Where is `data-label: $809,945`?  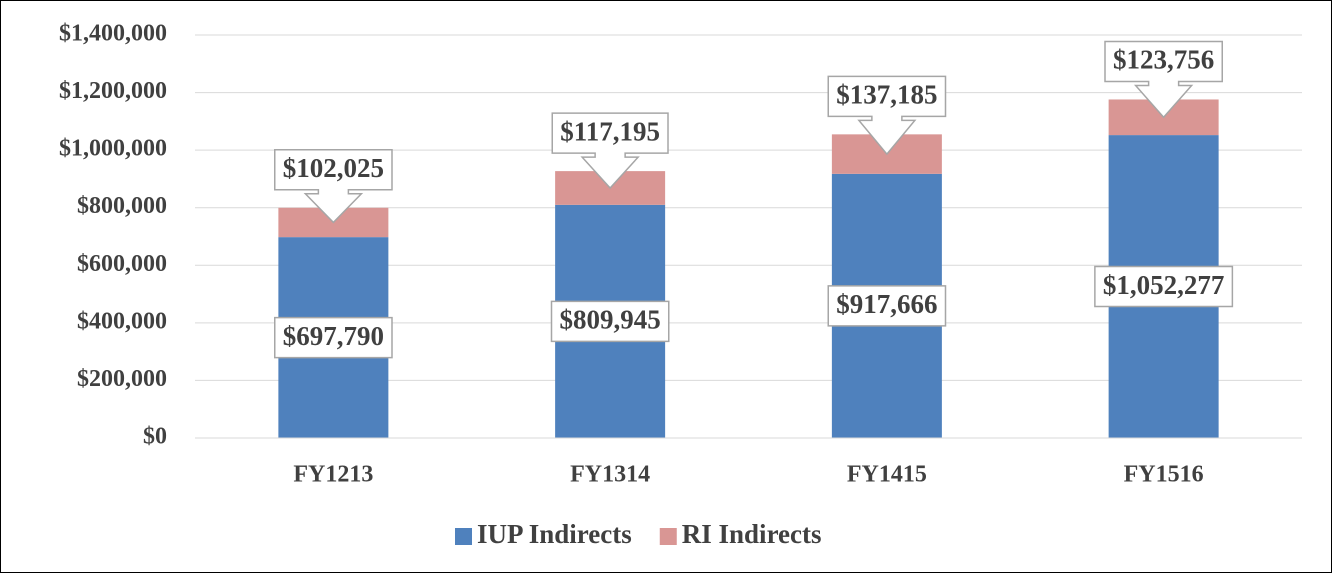 data-label: $809,945 is located at coordinates (610, 321).